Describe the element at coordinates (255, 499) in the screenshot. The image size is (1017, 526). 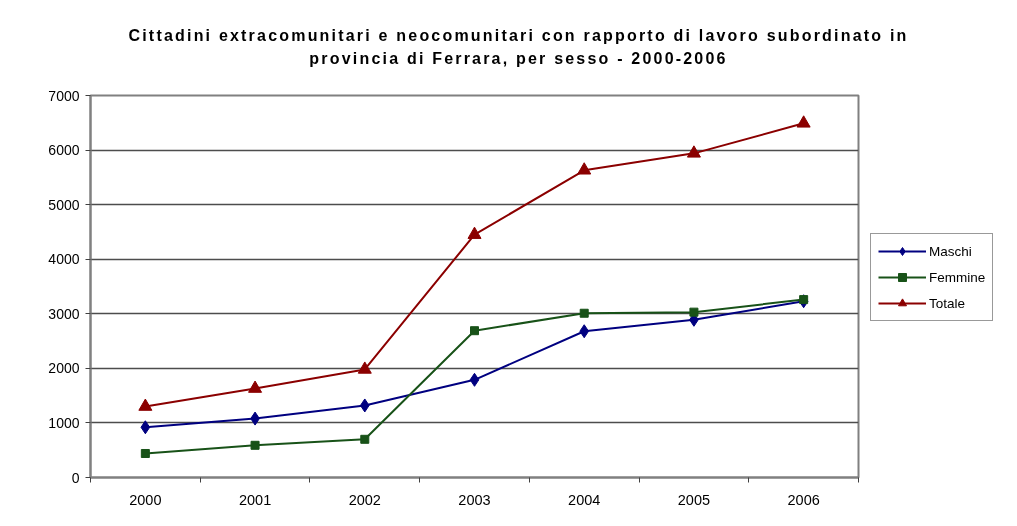
I see `x-tick-label: 2001` at that location.